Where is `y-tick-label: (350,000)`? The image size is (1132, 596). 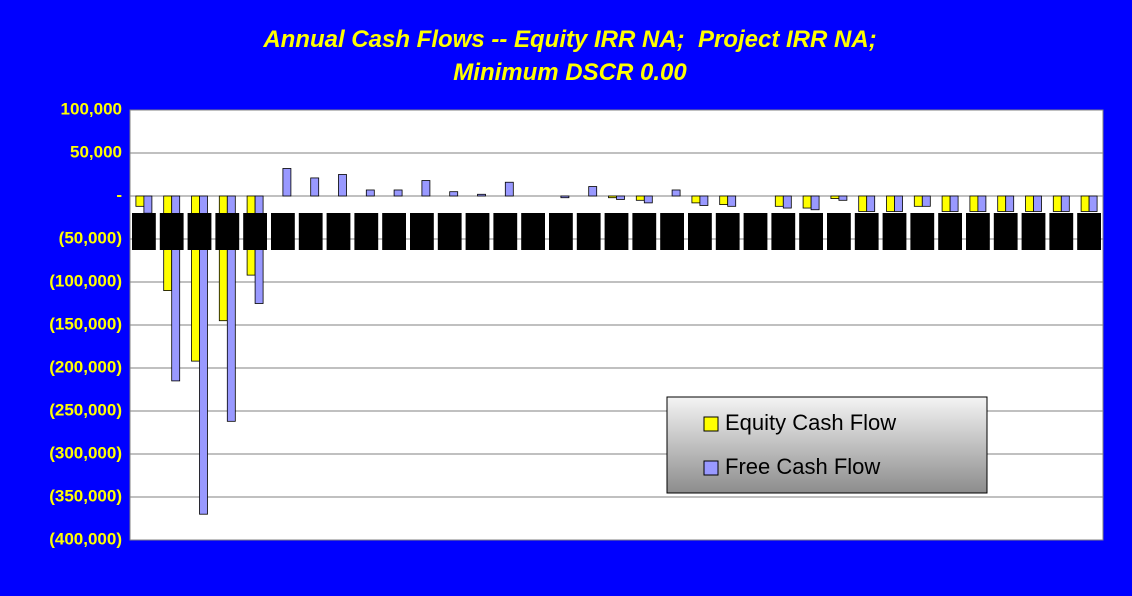
y-tick-label: (350,000) is located at coordinates (85, 495).